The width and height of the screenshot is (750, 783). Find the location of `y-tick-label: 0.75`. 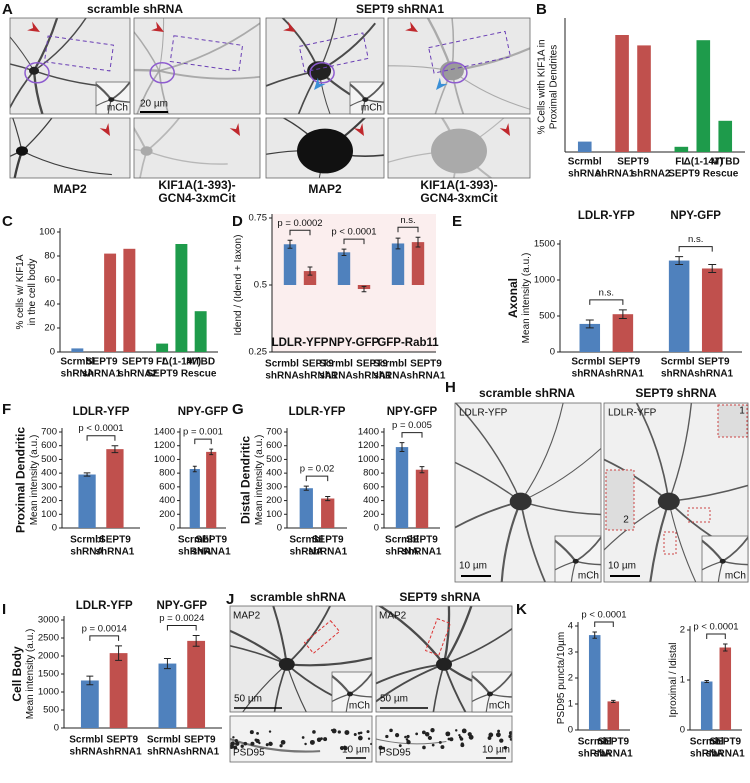

y-tick-label: 0.75 is located at coordinates (258, 218).